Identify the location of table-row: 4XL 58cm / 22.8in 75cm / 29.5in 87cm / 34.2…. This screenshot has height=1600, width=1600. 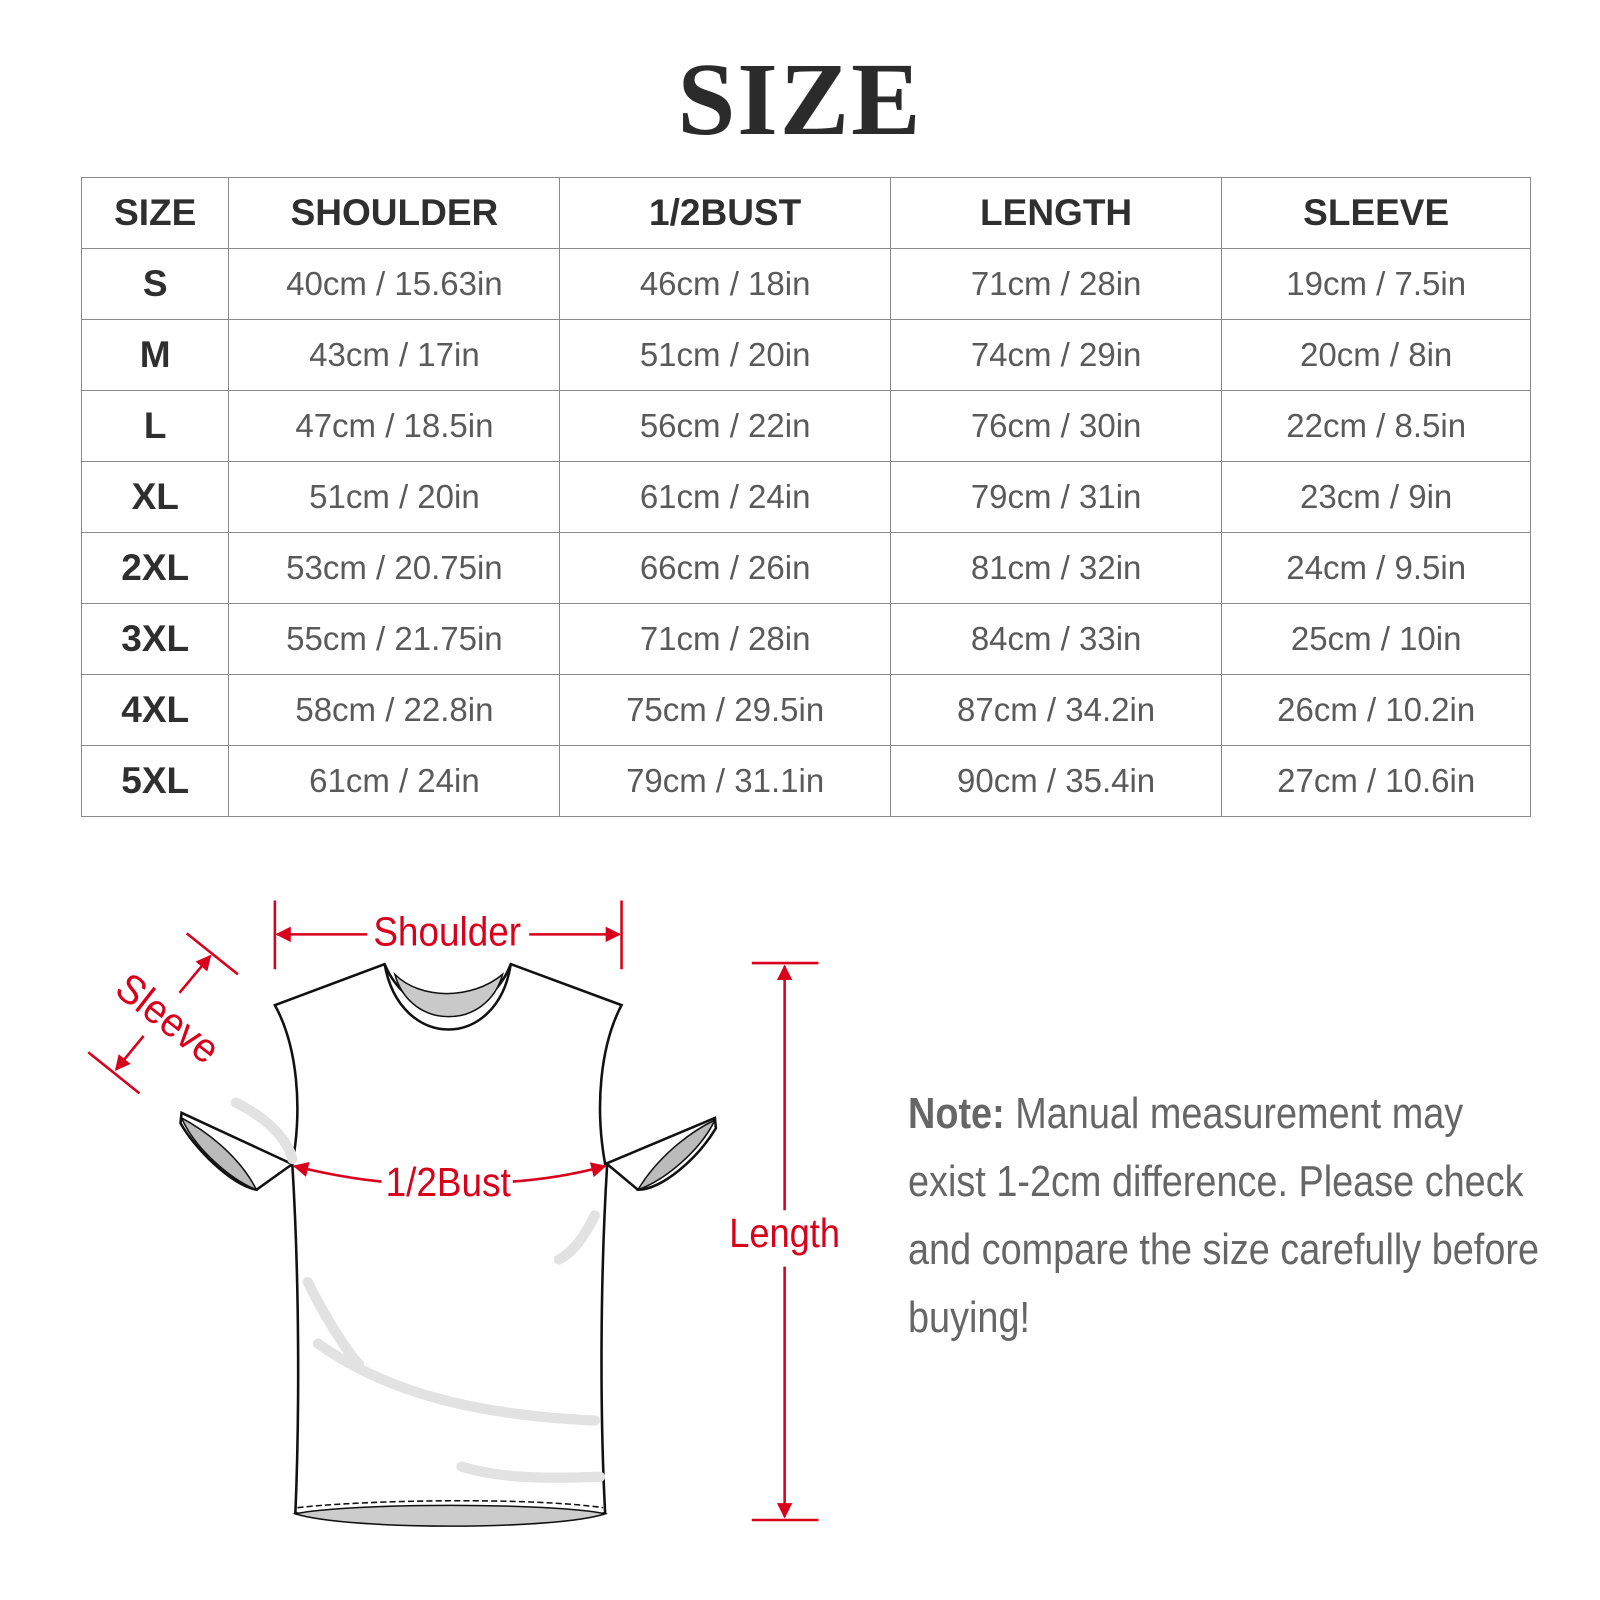
(805, 710).